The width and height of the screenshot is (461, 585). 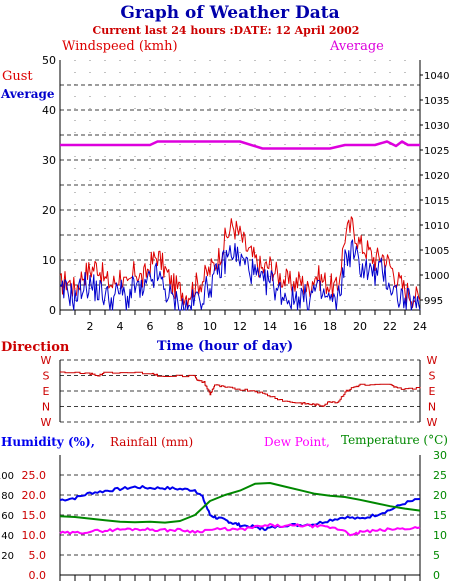 What do you see at coordinates (49, 160) in the screenshot?
I see `wind-left-tick-label: 30` at bounding box center [49, 160].